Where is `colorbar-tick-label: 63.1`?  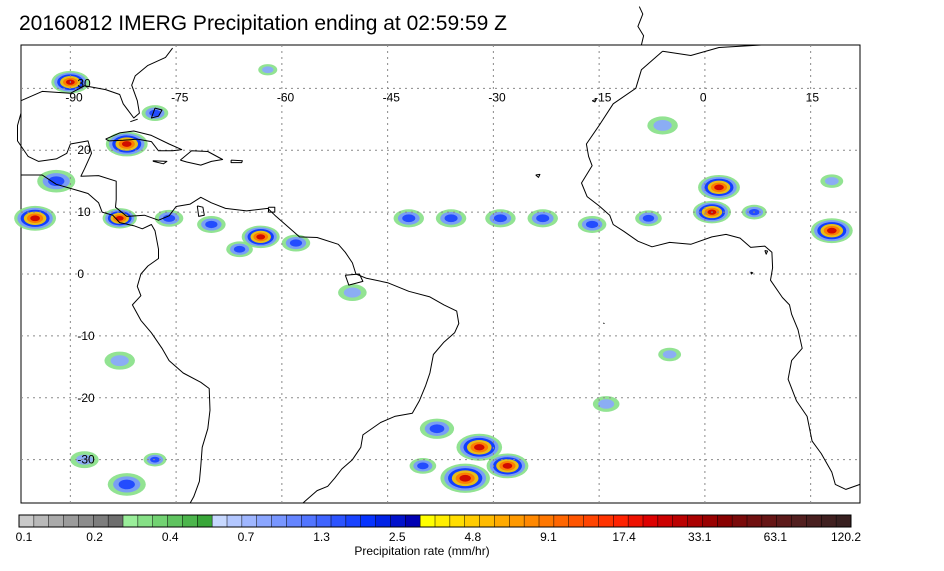
colorbar-tick-label: 63.1 is located at coordinates (776, 537).